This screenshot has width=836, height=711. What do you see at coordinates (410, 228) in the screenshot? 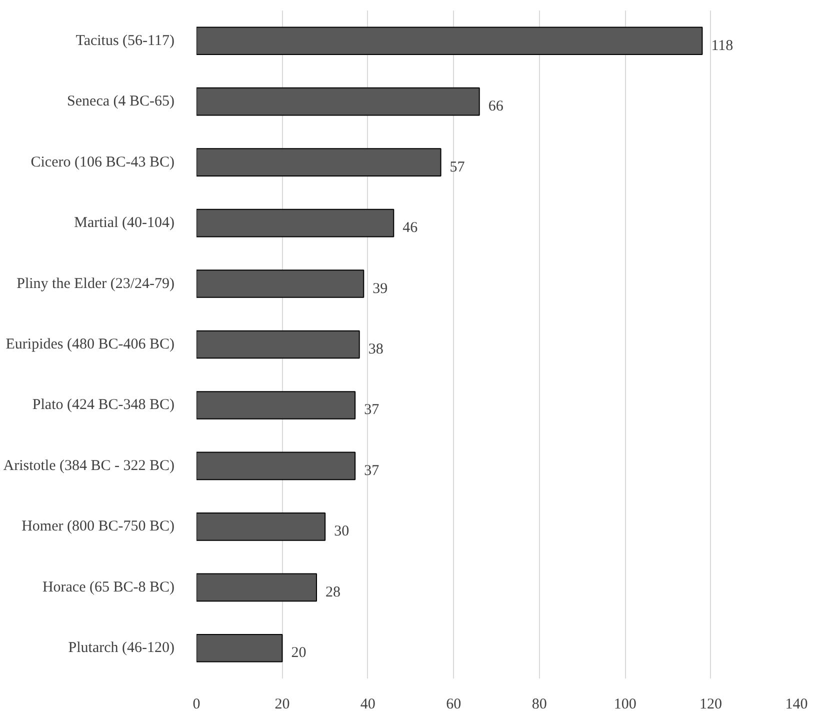
I see `data-label: 46` at bounding box center [410, 228].